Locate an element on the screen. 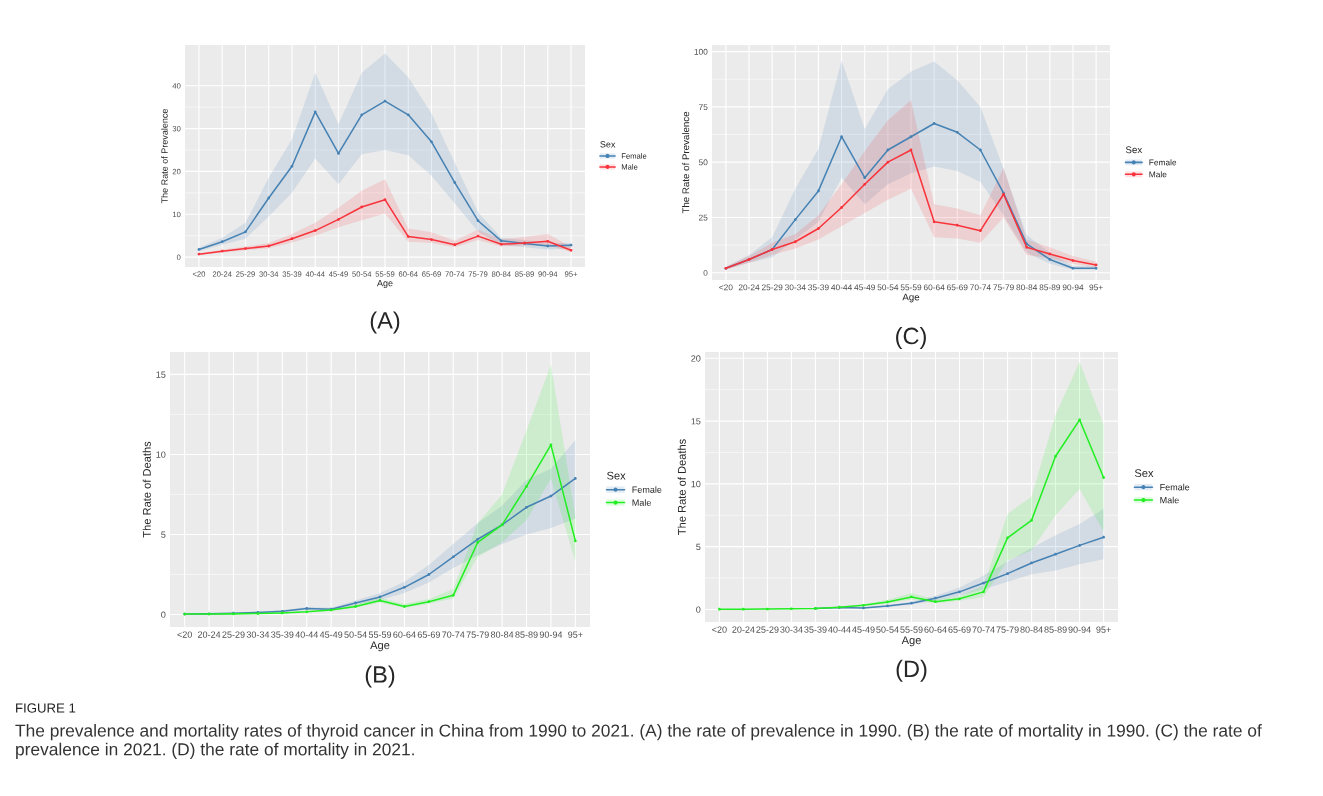 The width and height of the screenshot is (1323, 796). text: (B) is located at coordinates (380, 676).